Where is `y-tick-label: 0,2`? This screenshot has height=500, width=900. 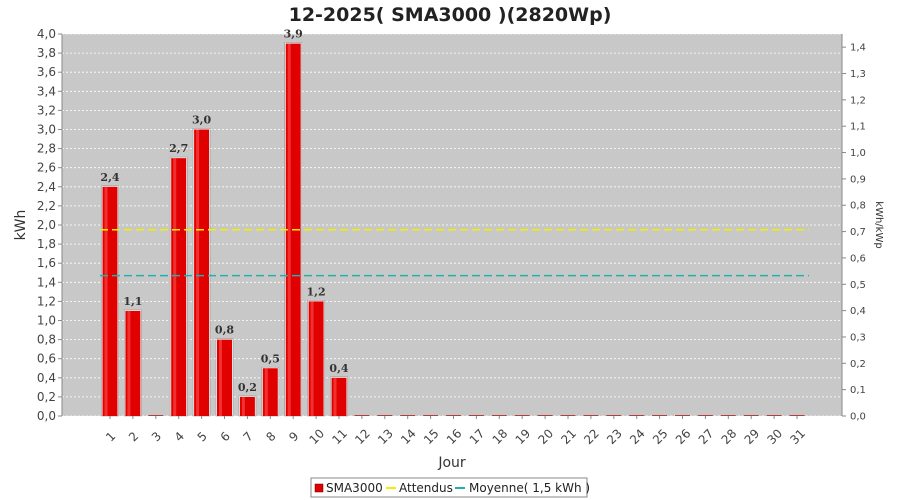 y-tick-label: 0,2 is located at coordinates (46, 397).